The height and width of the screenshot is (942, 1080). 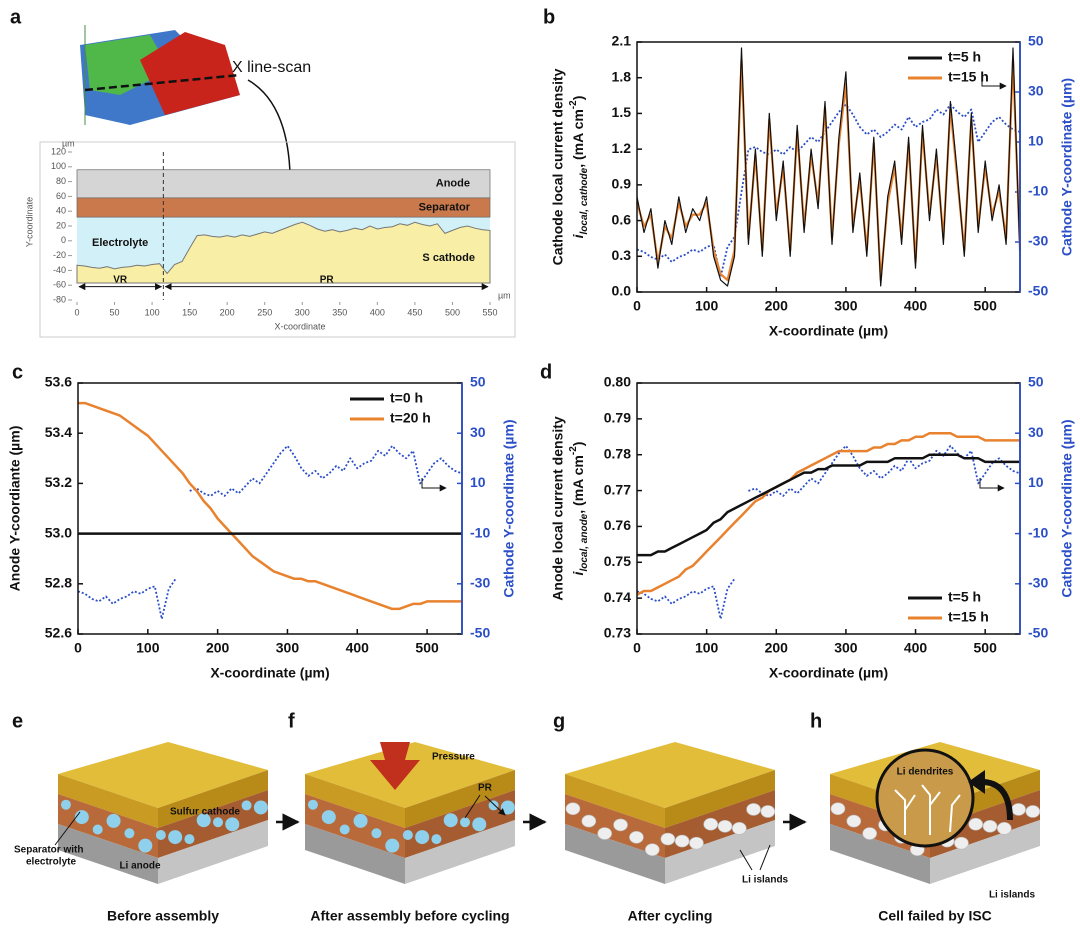 What do you see at coordinates (58, 382) in the screenshot?
I see `y-tick-label: 53.6` at bounding box center [58, 382].